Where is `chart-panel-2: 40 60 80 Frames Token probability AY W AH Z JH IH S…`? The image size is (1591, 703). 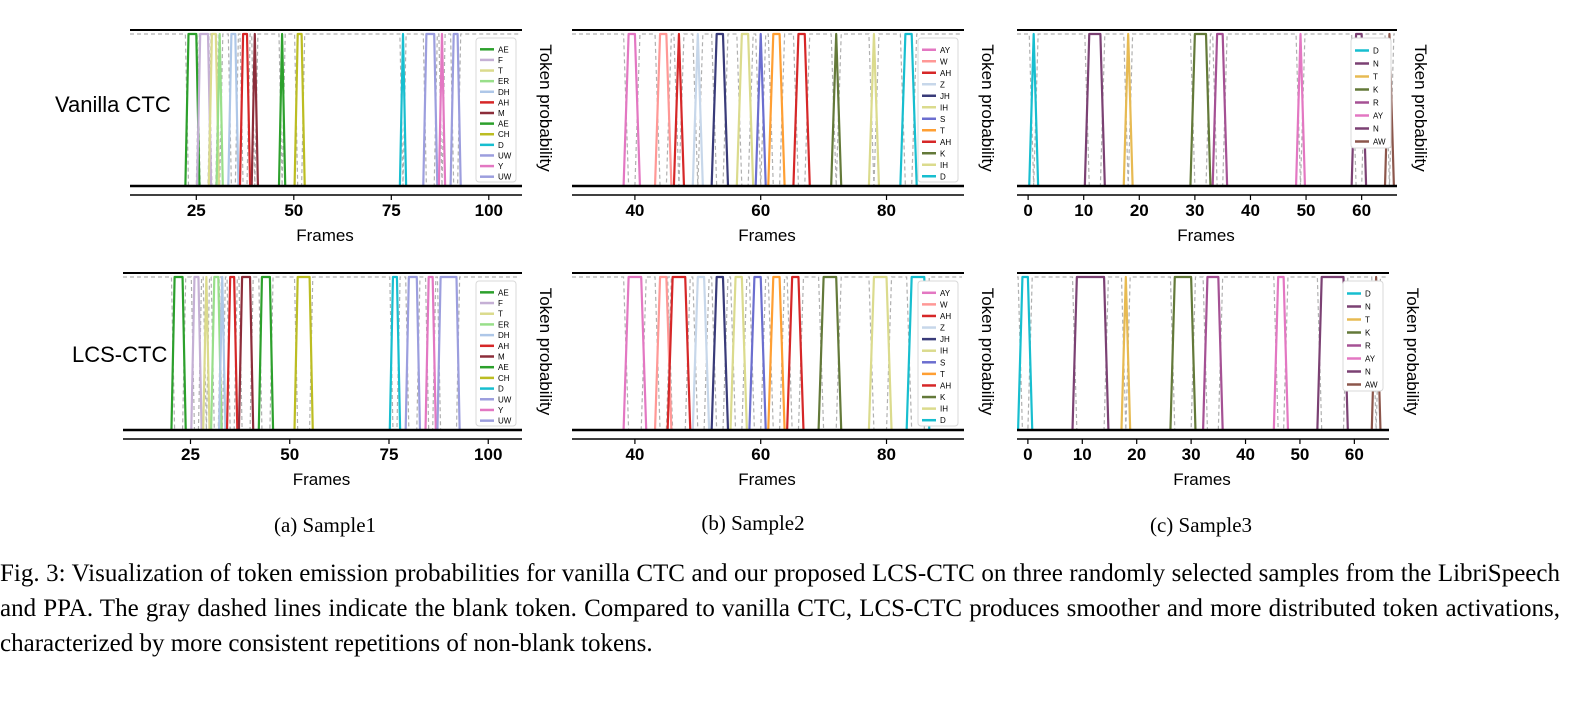
chart-panel-2: 40 60 80 Frames Token probability AY W AH Z JH IH S… is located at coordinates (784, 137).